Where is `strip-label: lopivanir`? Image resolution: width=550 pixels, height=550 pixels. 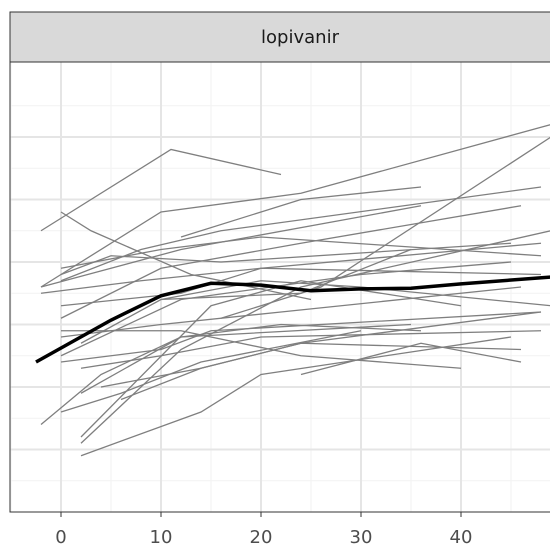 strip-label: lopivanir is located at coordinates (300, 37).